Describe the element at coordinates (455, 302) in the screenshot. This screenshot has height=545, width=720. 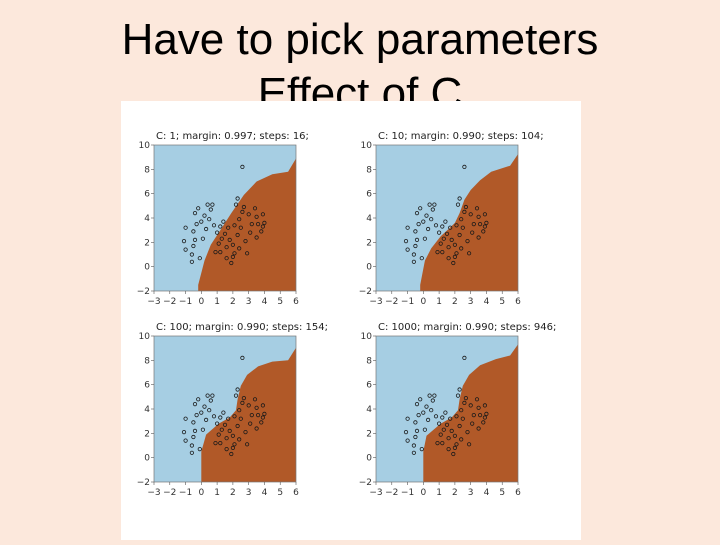
I see `x-tick-label: 2` at that location.